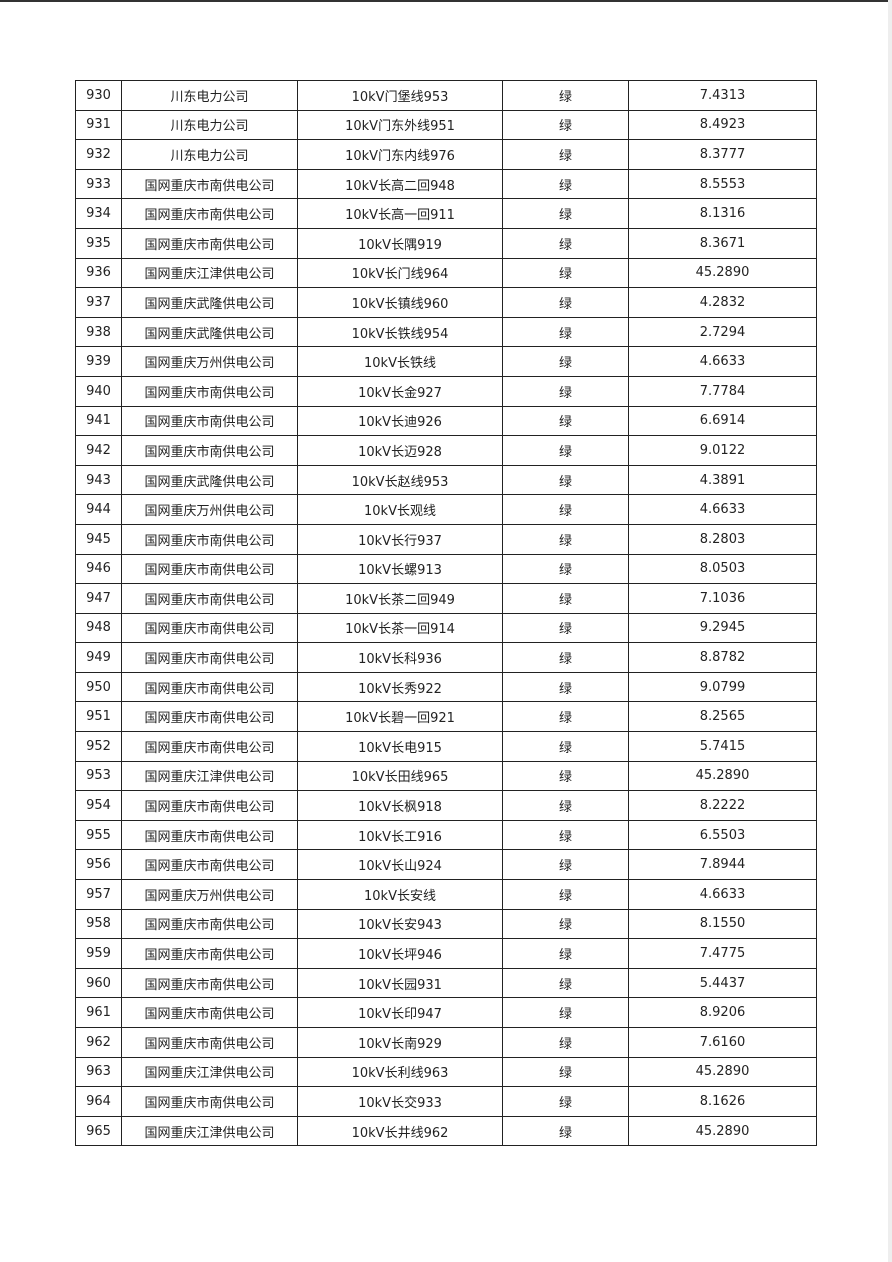 The height and width of the screenshot is (1262, 892). Describe the element at coordinates (400, 746) in the screenshot. I see `line-name-cell: 10kV长电915` at that location.